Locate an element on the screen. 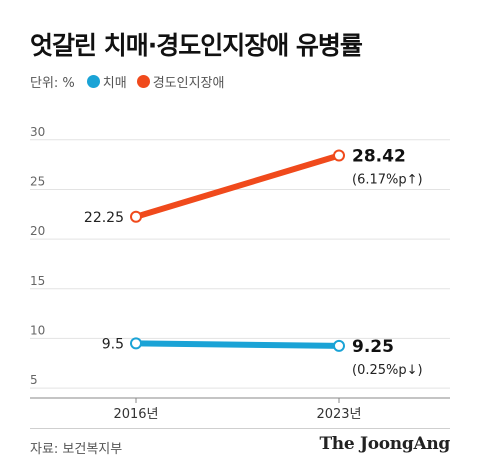 This screenshot has height=475, width=480. footer-divider is located at coordinates (240, 428).